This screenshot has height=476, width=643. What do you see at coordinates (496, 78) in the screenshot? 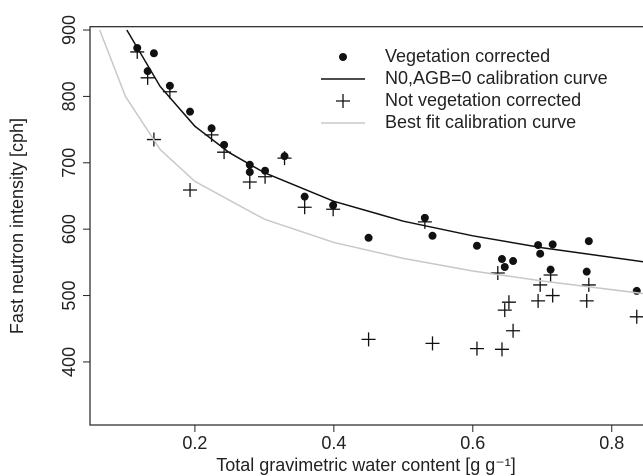
I see `legend-label: N0,AGB=0 calibration curve` at bounding box center [496, 78].